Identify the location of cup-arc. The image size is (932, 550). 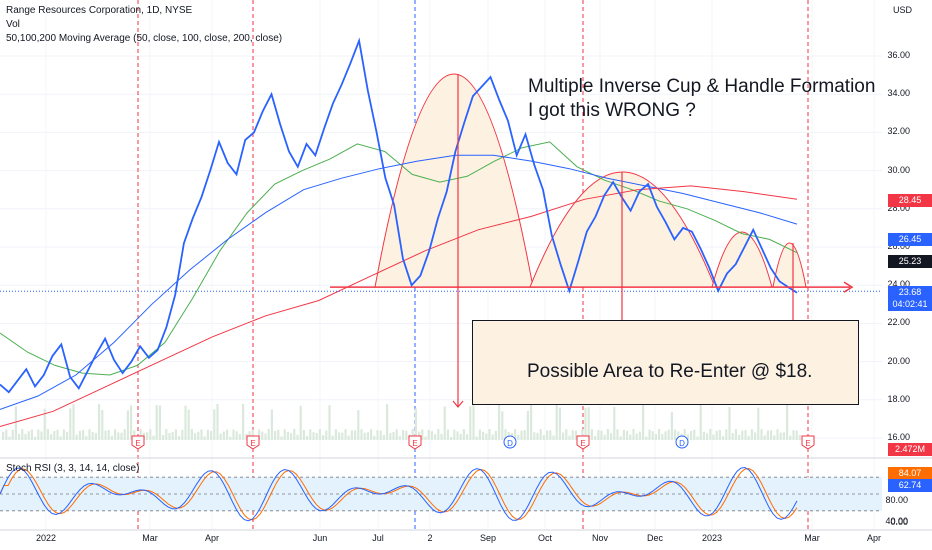
(789, 265).